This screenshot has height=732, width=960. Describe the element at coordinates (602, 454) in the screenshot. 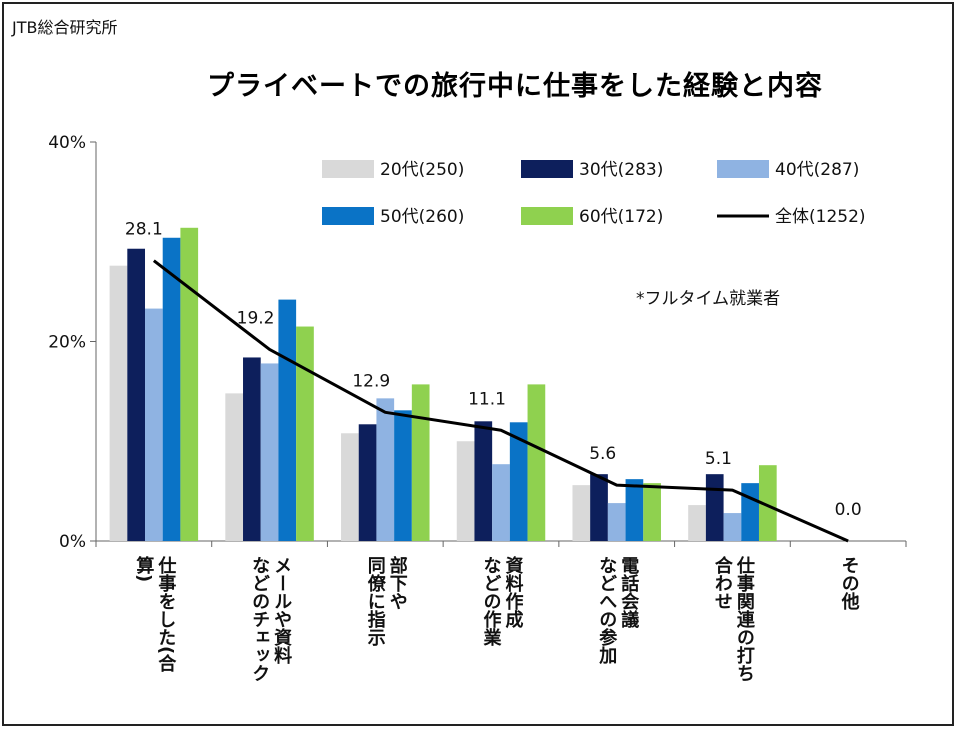

I see `data-label: 5.6` at that location.